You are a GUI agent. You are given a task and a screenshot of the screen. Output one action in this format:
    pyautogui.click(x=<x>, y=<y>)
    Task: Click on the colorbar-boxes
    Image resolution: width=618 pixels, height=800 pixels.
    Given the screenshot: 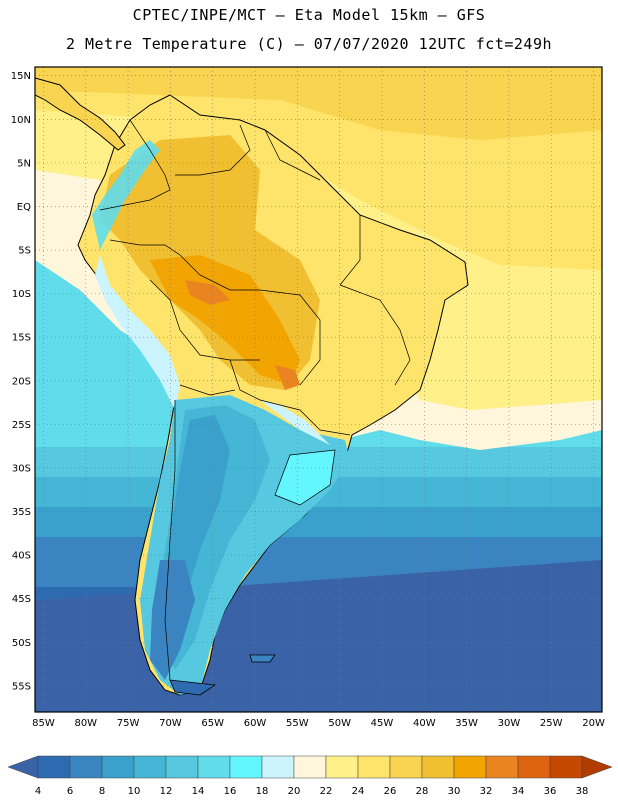 What is the action you would take?
    pyautogui.click(x=310, y=767)
    